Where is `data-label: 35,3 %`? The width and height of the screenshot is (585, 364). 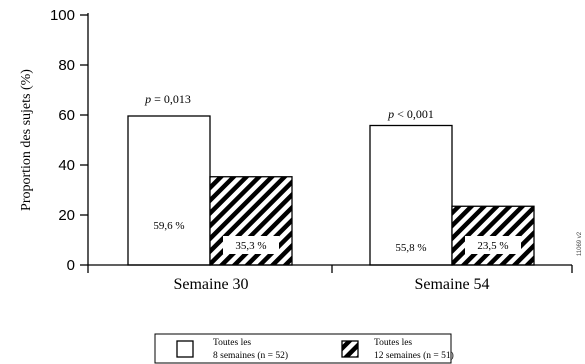
data-label: 35,3 % is located at coordinates (250, 246).